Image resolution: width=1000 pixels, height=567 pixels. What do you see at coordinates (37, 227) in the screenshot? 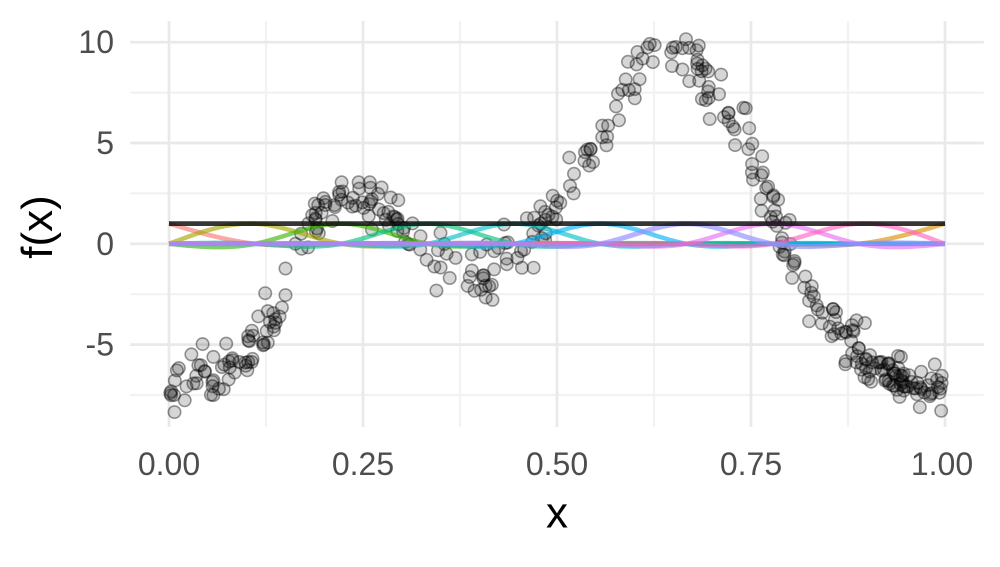
I see `svg-text: f(x)` at bounding box center [37, 227].